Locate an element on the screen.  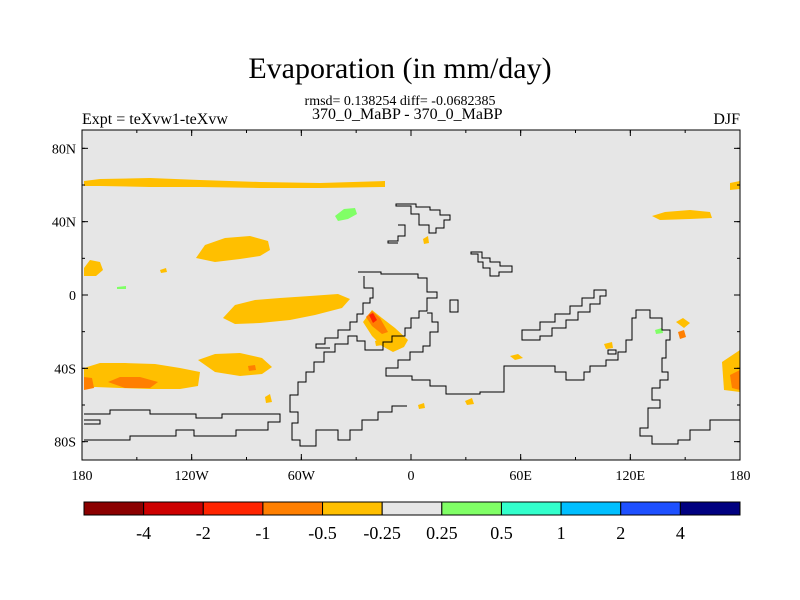
period-label: 370_0_MaBP - 370_0_MaBP is located at coordinates (407, 114).